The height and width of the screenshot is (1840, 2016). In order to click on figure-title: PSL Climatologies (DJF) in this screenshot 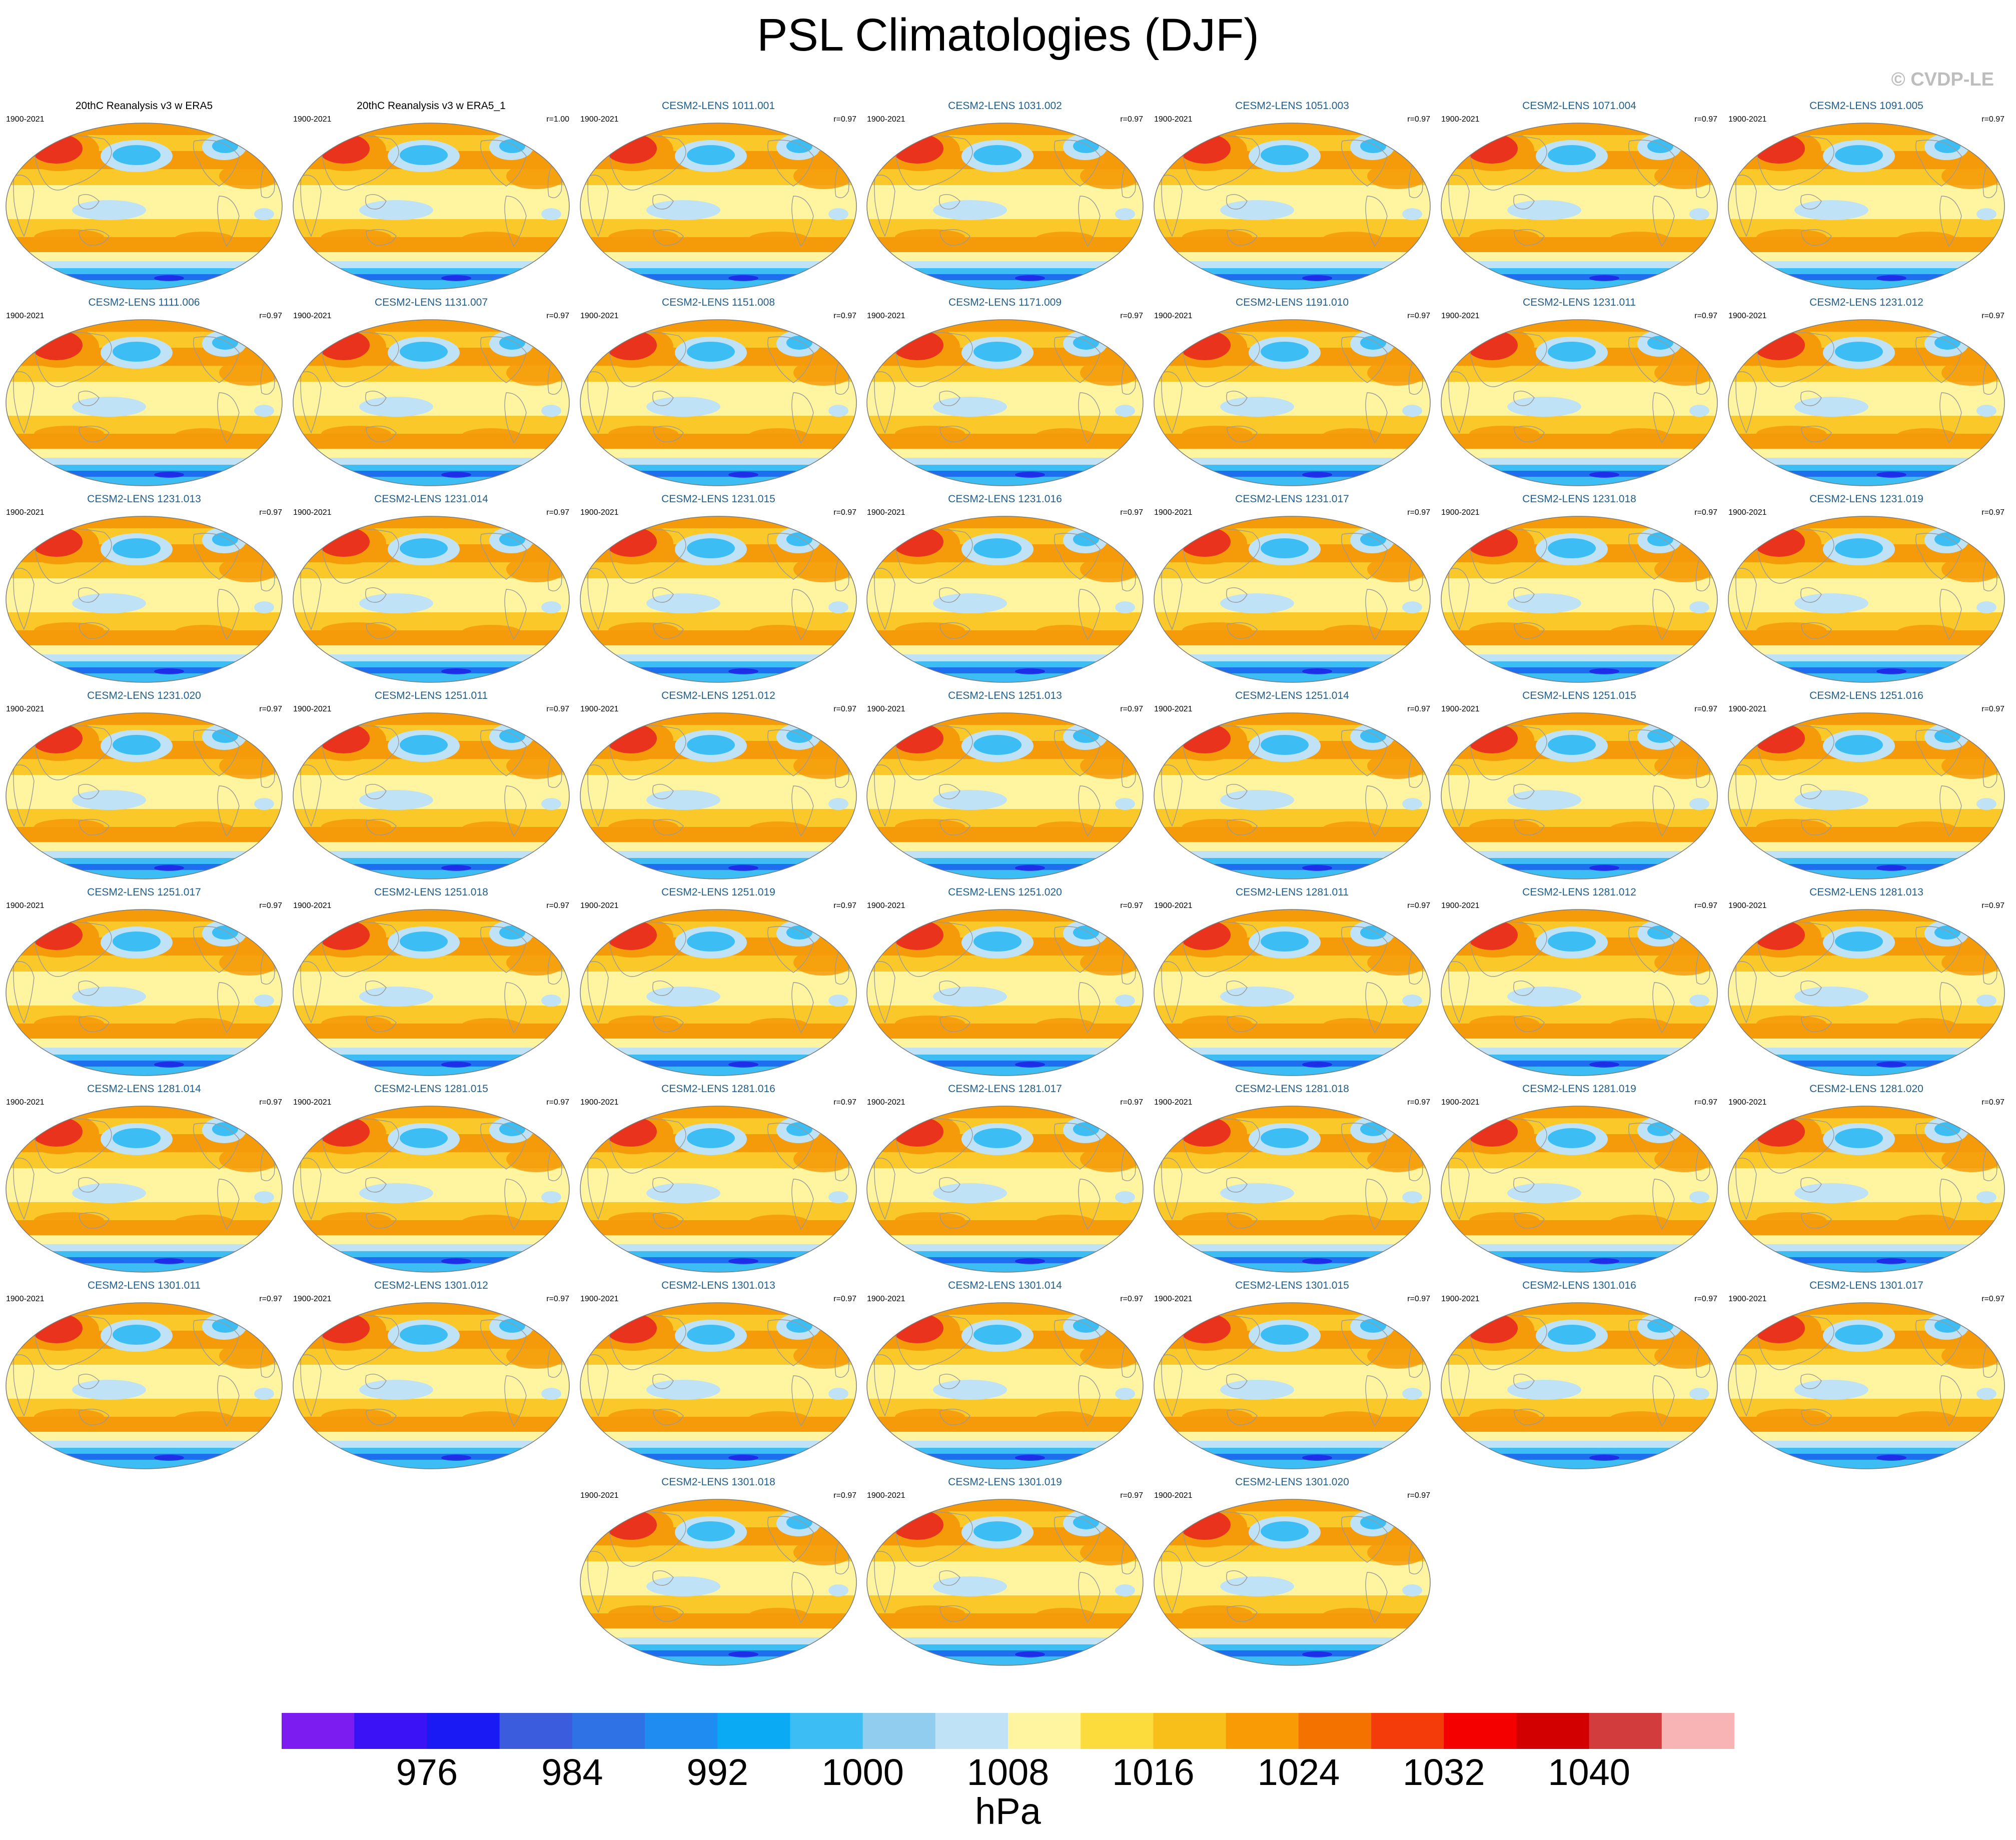, I will do `click(1008, 35)`.